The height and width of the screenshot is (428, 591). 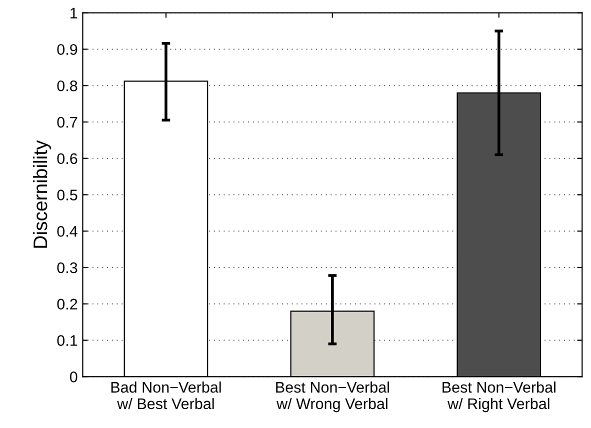 I want to click on y-tick-label: 0.5, so click(x=67, y=195).